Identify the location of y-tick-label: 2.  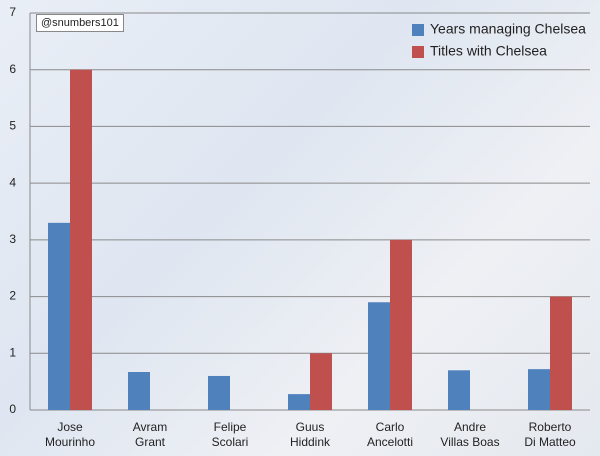
(12, 296).